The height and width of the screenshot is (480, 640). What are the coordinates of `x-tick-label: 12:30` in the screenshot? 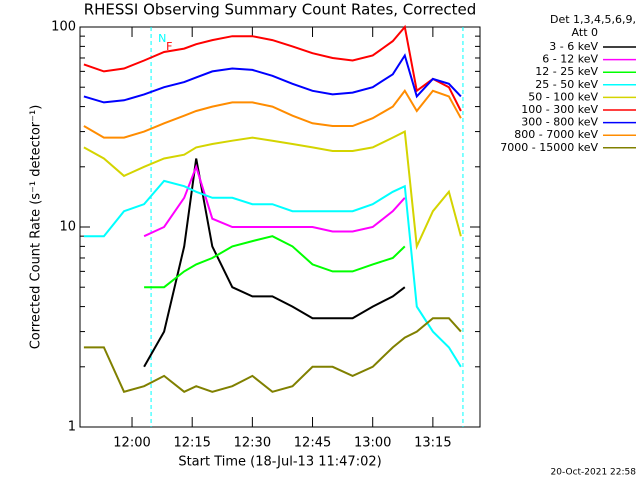 It's located at (252, 443).